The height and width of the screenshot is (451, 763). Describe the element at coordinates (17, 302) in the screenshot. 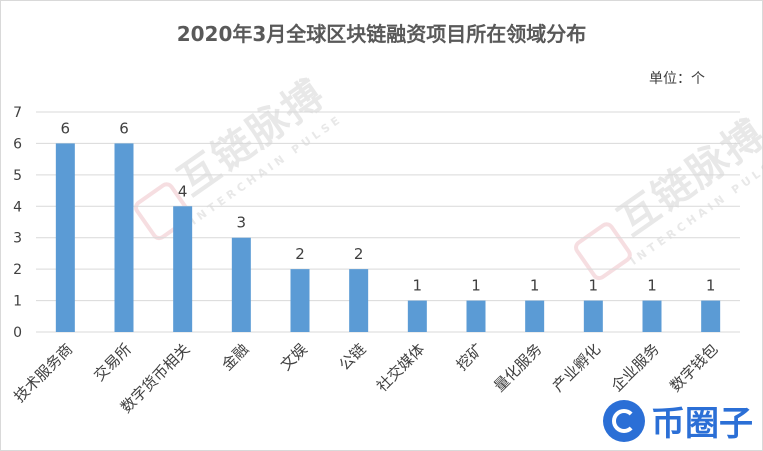

I see `y-tick-label: 1` at that location.